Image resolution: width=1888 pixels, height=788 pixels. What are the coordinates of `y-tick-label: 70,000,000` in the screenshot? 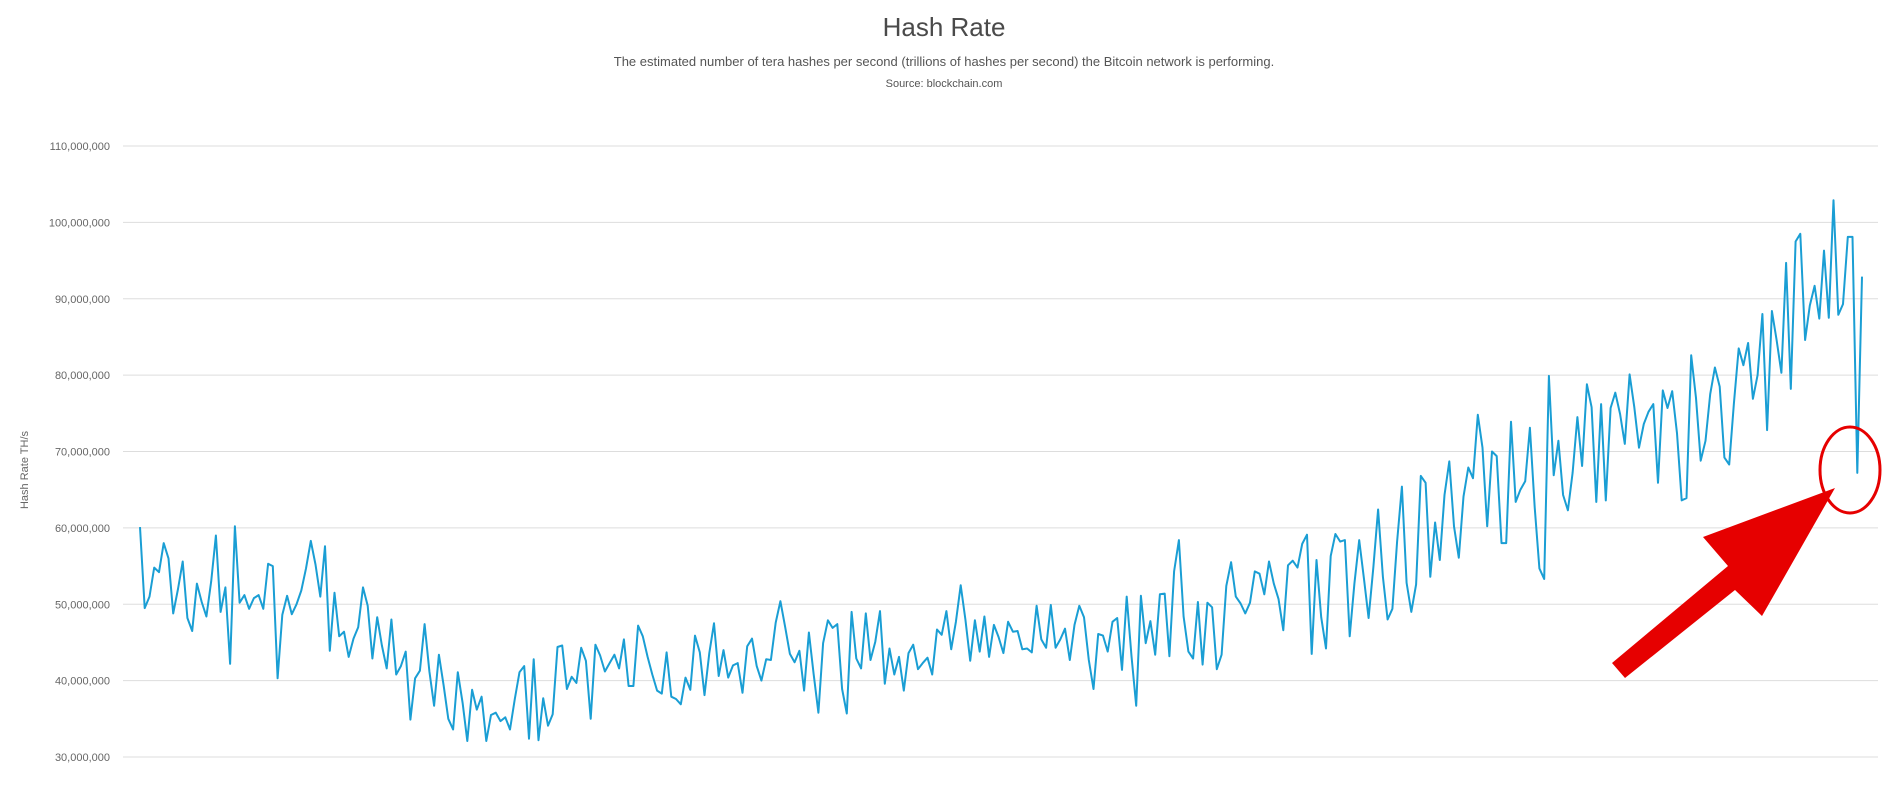 It's located at (82, 453).